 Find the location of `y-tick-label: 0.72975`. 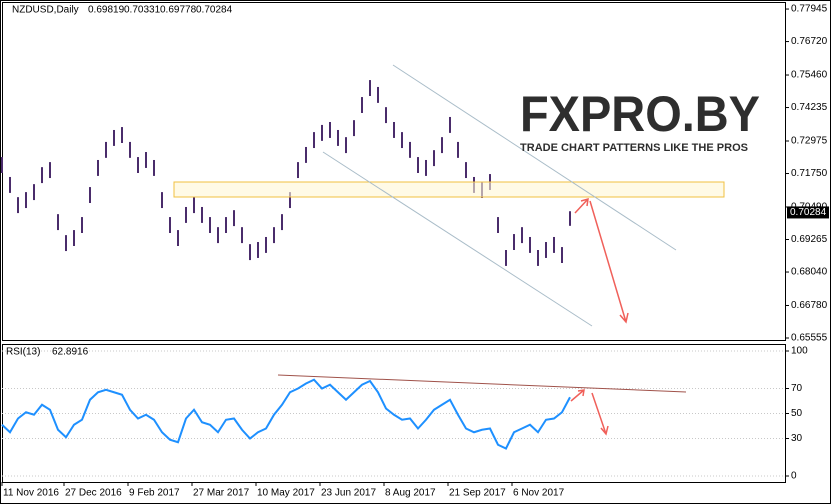

y-tick-label: 0.72975 is located at coordinates (809, 141).